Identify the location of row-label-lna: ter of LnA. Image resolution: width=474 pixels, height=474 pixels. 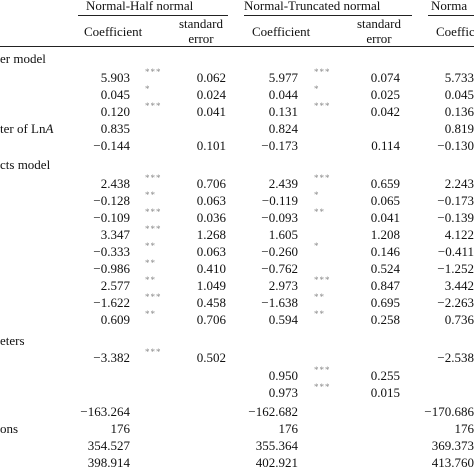
(26, 129).